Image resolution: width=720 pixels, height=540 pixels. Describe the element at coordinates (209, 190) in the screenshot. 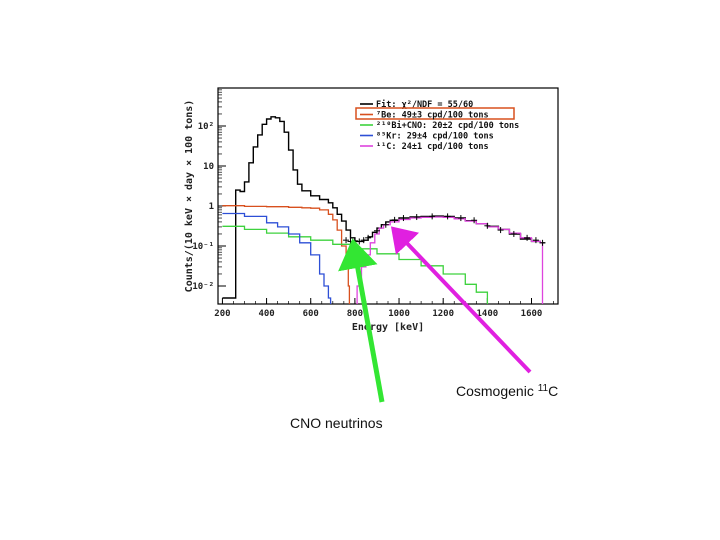

I see `y-axis-ticks: 10⁻² 10⁻¹ 1 10 10²` at that location.